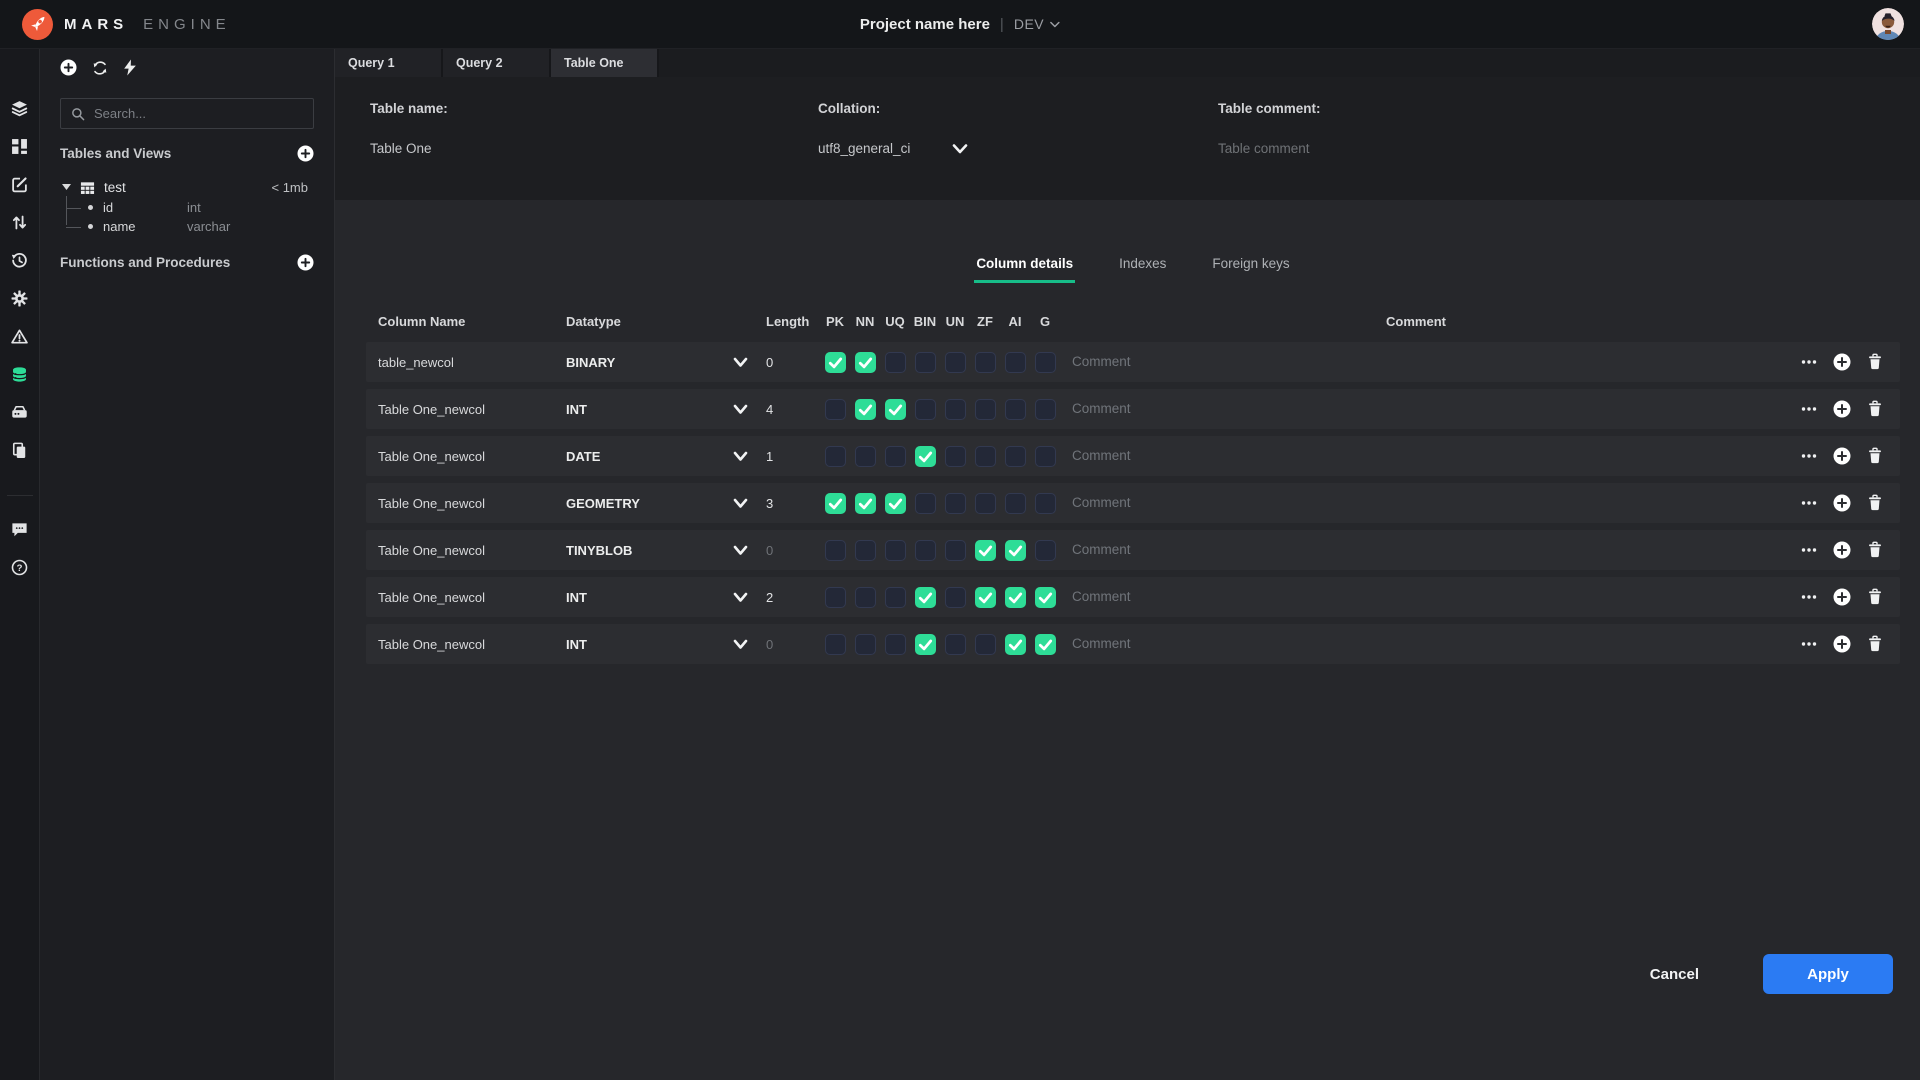 This screenshot has height=1080, width=1920. Describe the element at coordinates (666, 503) in the screenshot. I see `datatype-select: GEOMETRY` at that location.